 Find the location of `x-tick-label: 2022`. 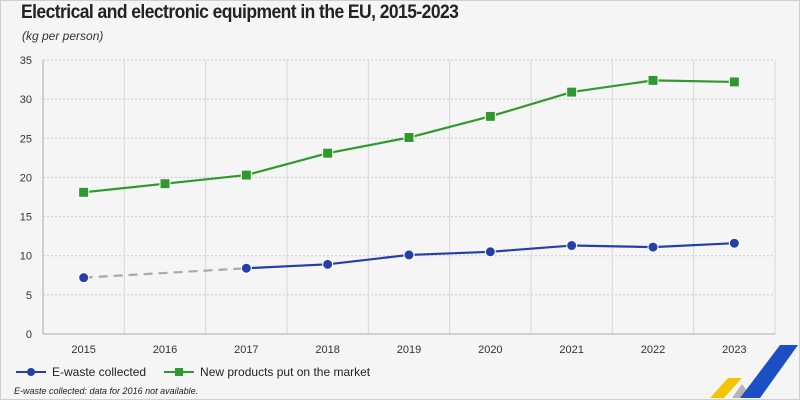

x-tick-label: 2022 is located at coordinates (653, 350).